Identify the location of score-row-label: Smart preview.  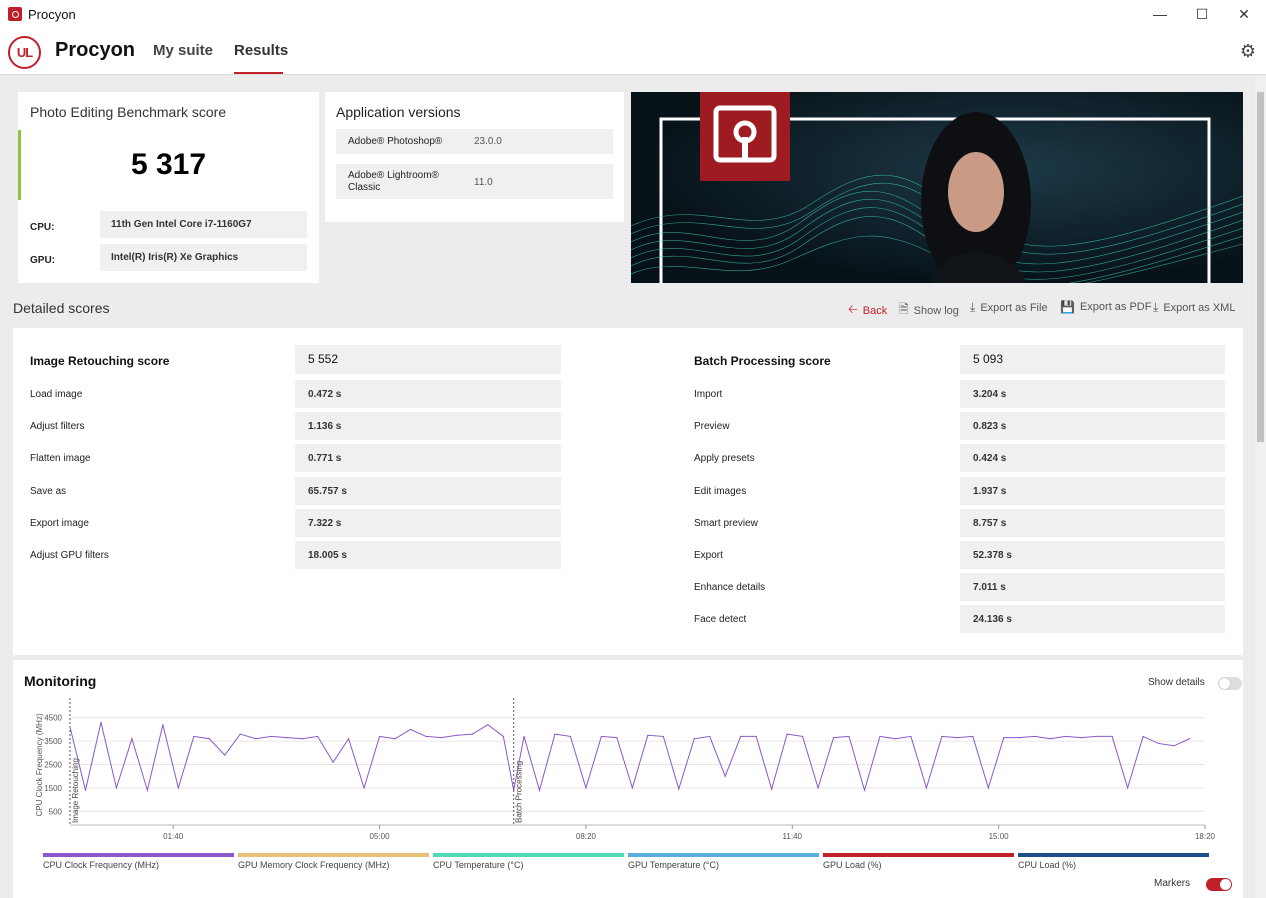
(726, 523).